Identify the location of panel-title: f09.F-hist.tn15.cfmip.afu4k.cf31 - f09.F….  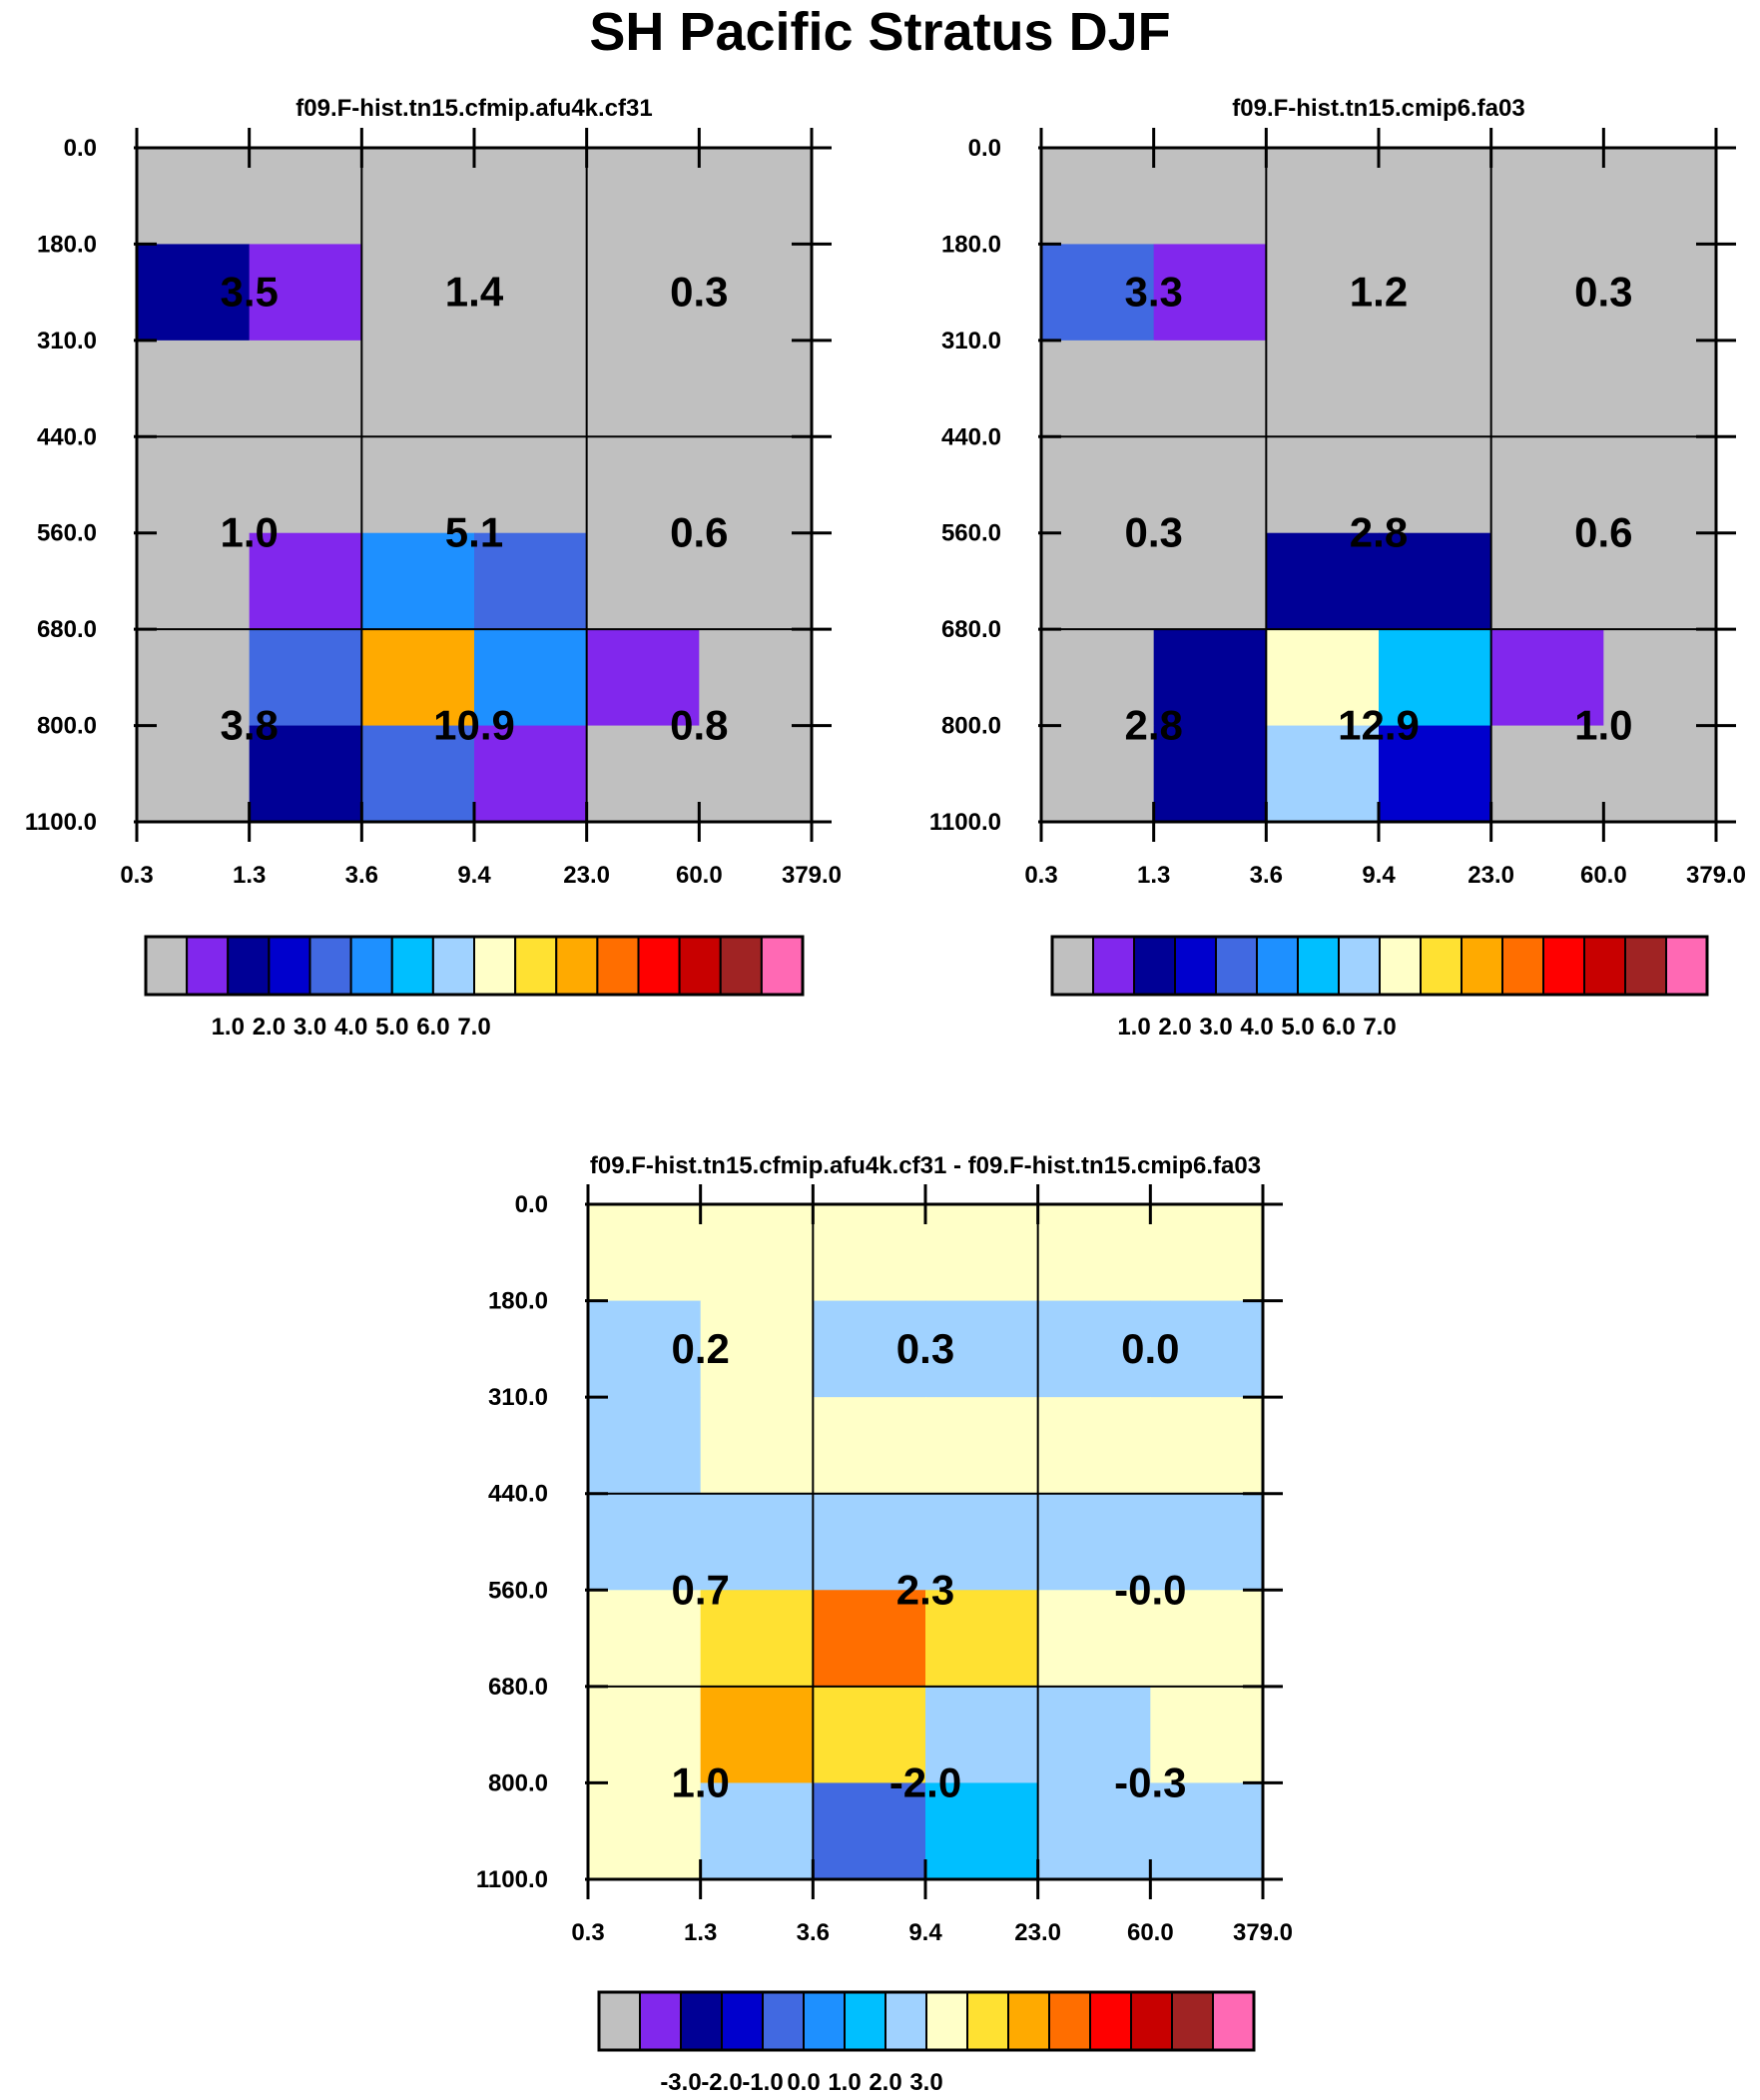
(925, 1165).